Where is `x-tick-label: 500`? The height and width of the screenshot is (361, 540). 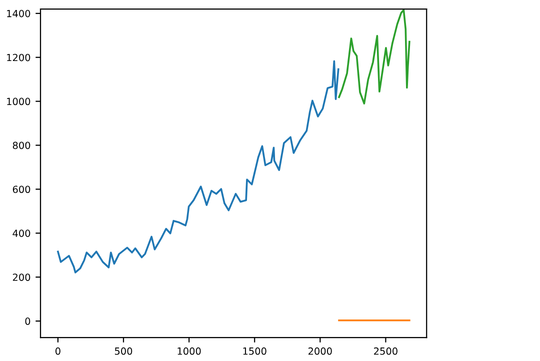 x-tick-label: 500 is located at coordinates (123, 351).